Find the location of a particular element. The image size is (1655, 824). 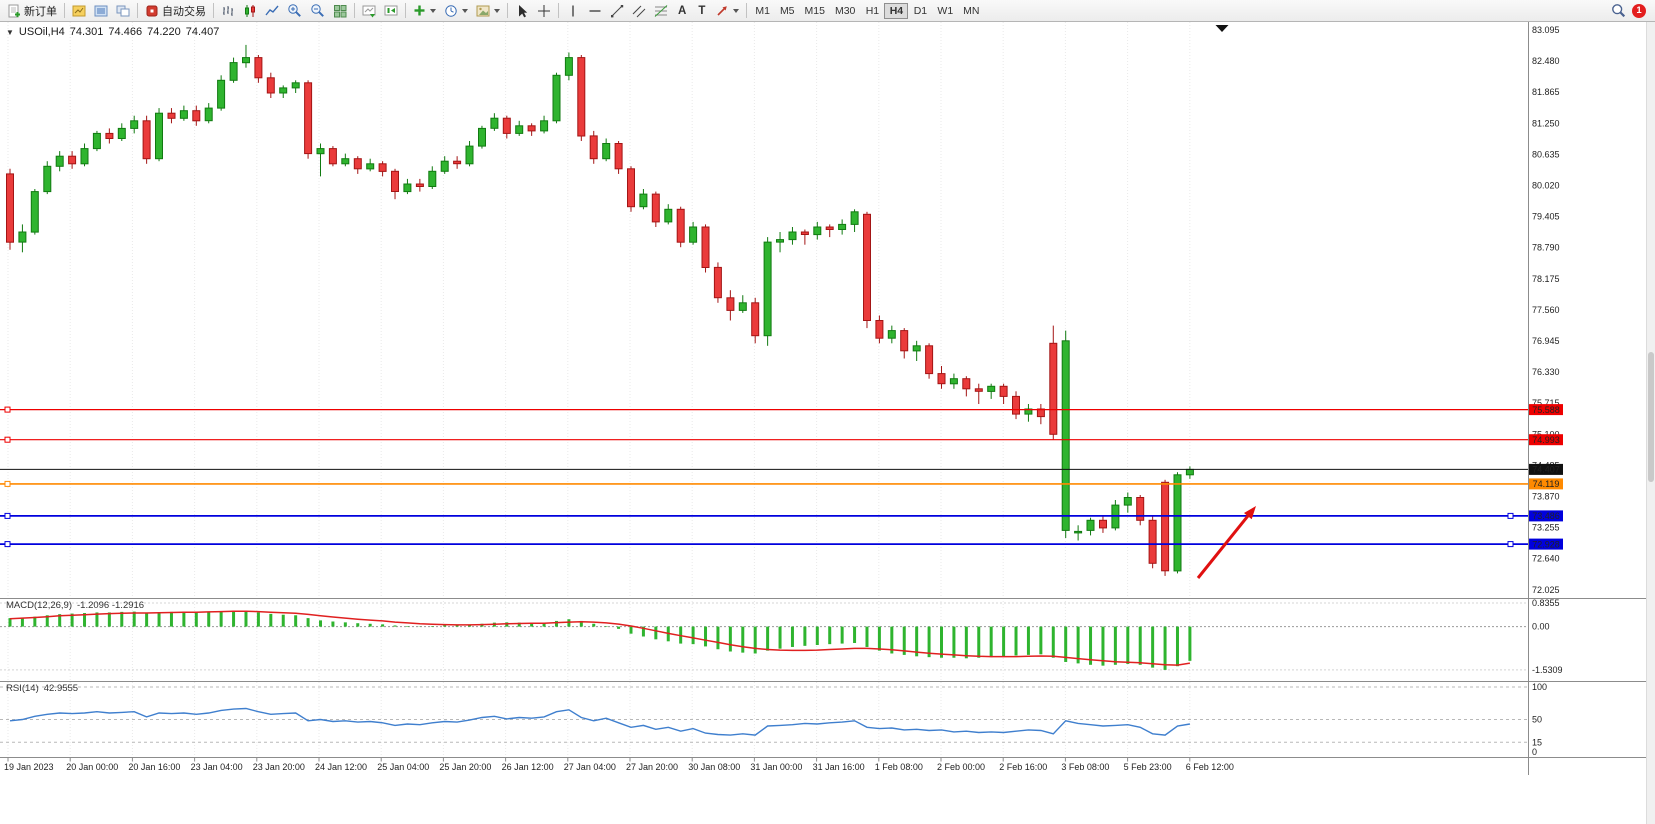

autotrading-label: 自动交易 is located at coordinates (184, 11).